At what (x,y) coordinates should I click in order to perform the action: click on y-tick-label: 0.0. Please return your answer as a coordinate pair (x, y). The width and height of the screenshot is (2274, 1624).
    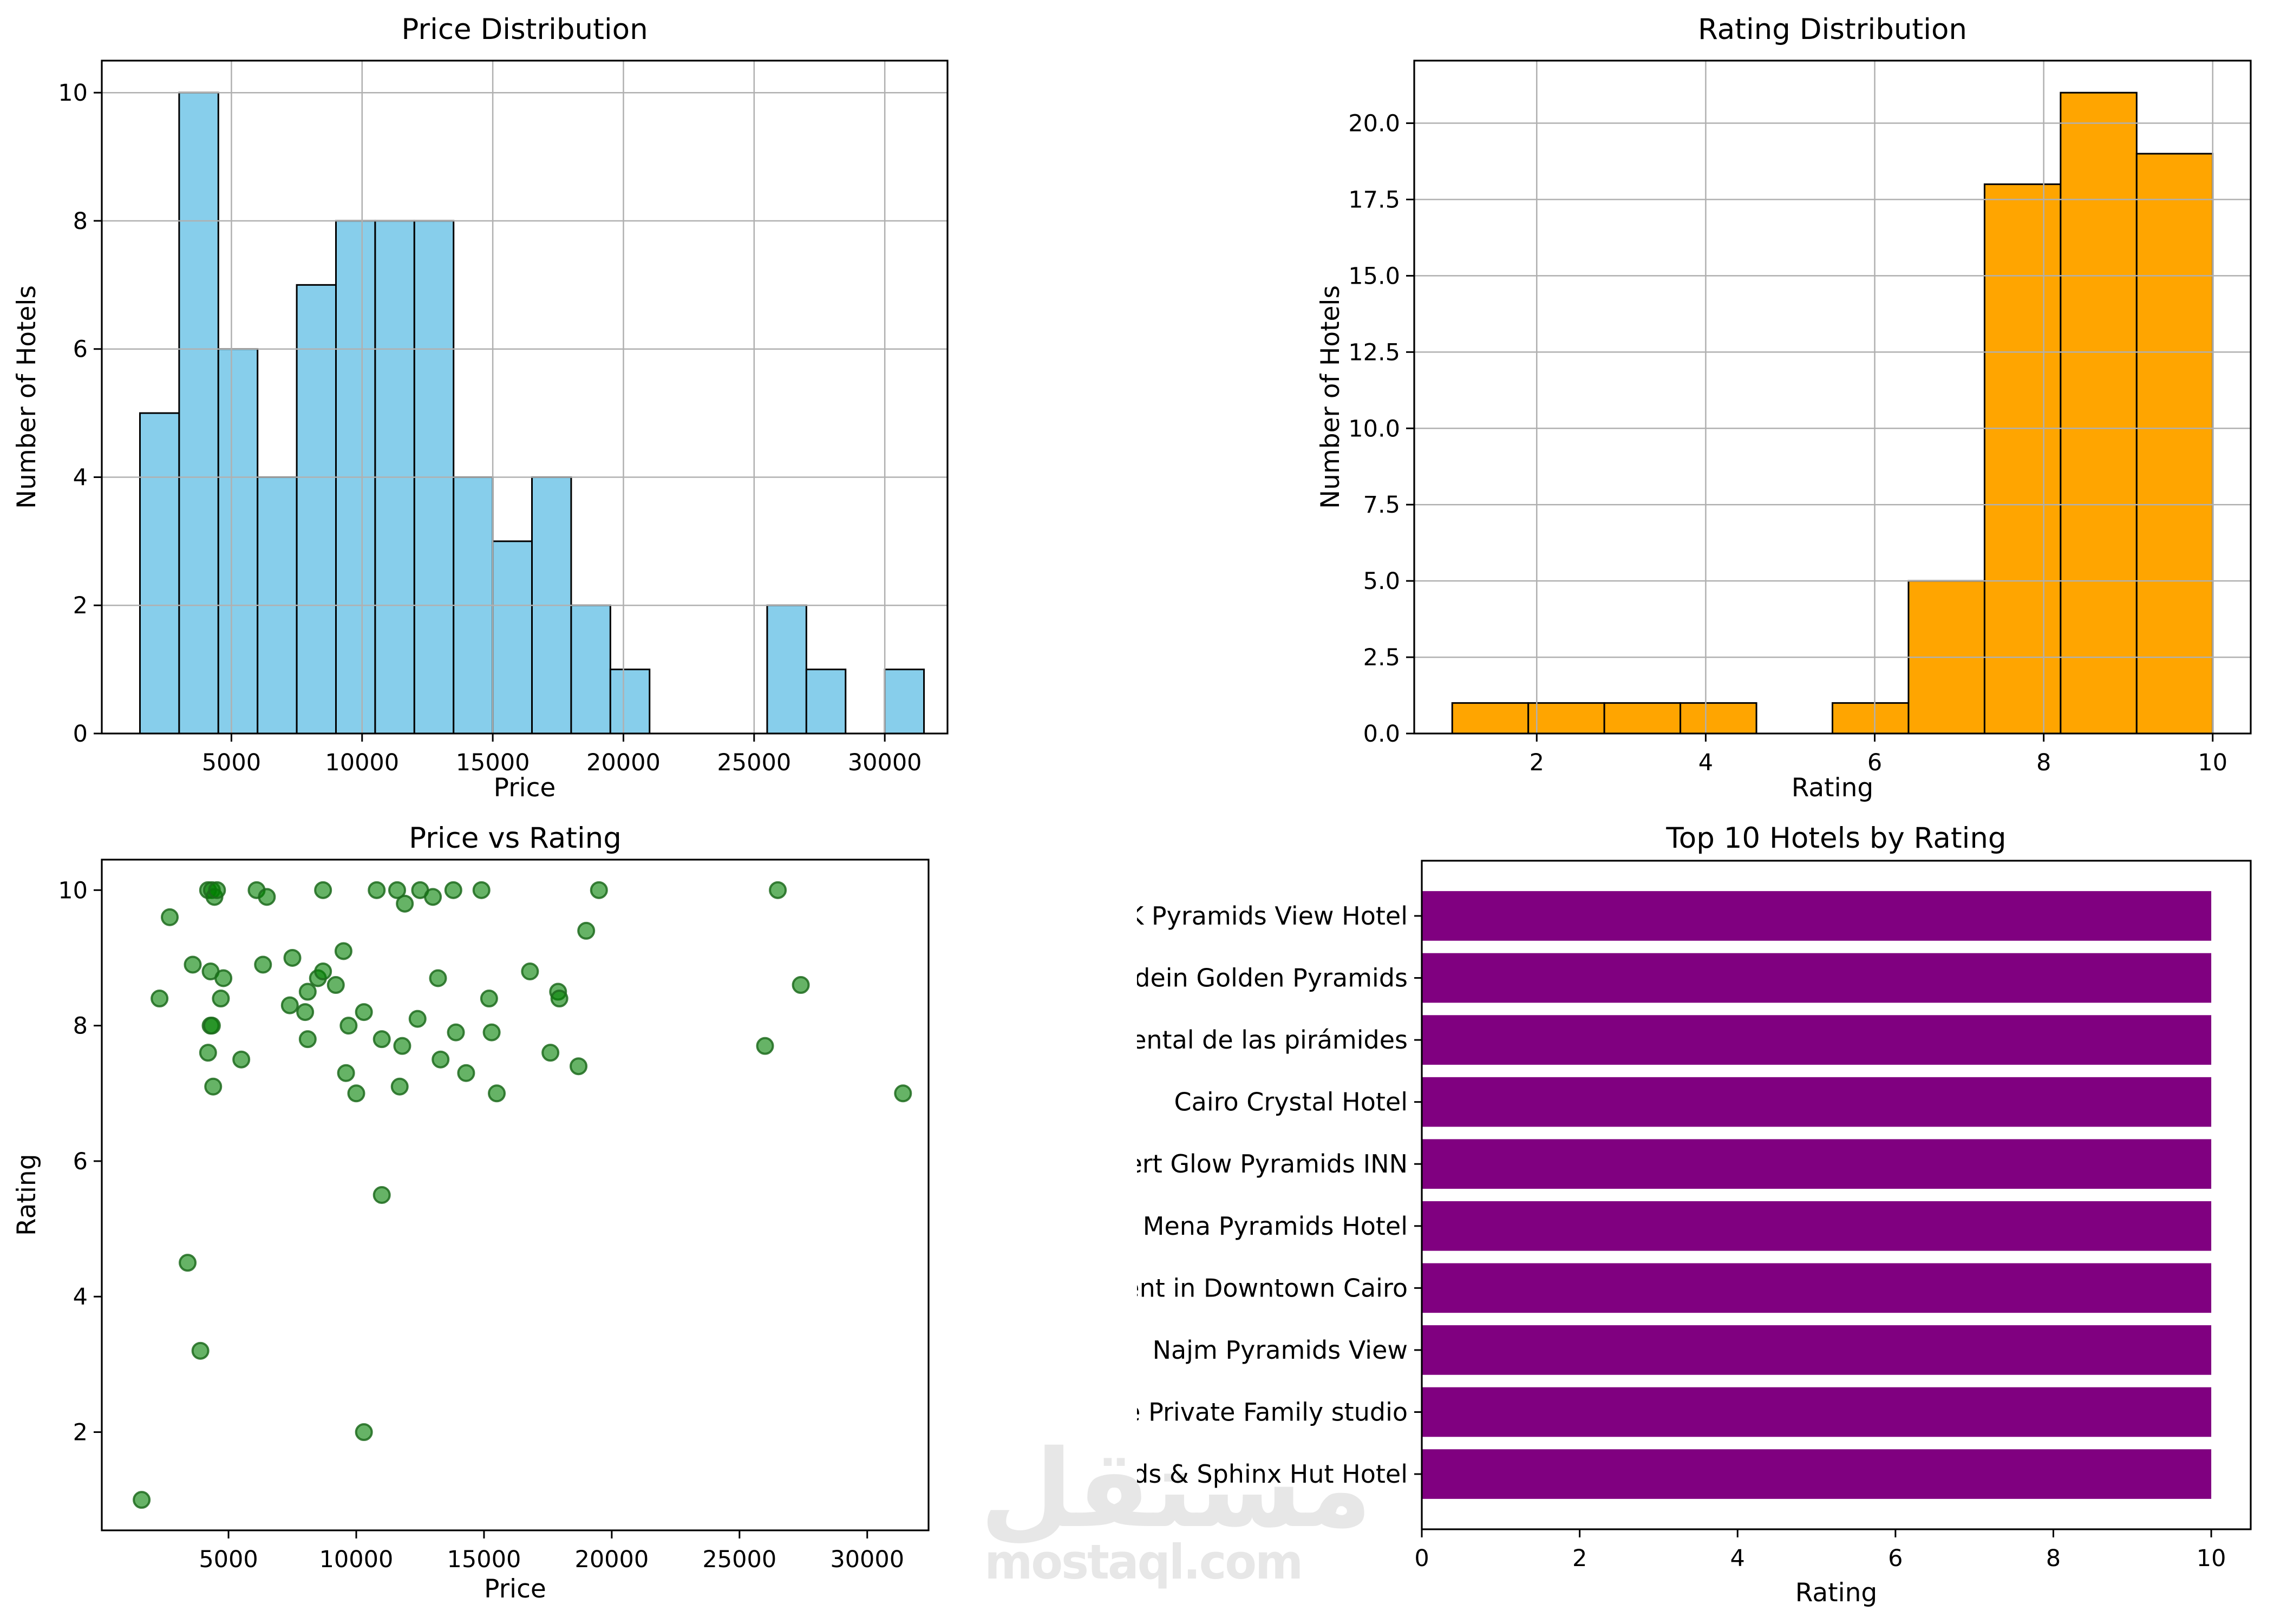
    Looking at the image, I should click on (1382, 734).